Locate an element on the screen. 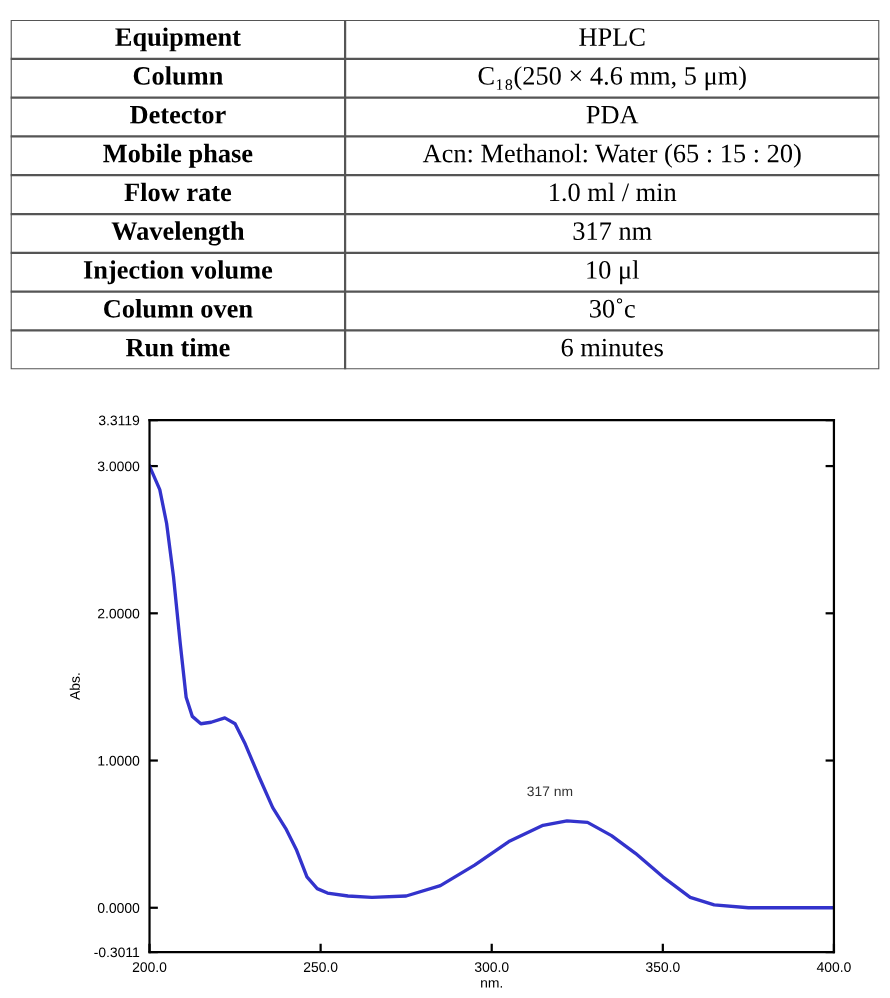 The width and height of the screenshot is (890, 998). text: 6 minutes is located at coordinates (612, 347).